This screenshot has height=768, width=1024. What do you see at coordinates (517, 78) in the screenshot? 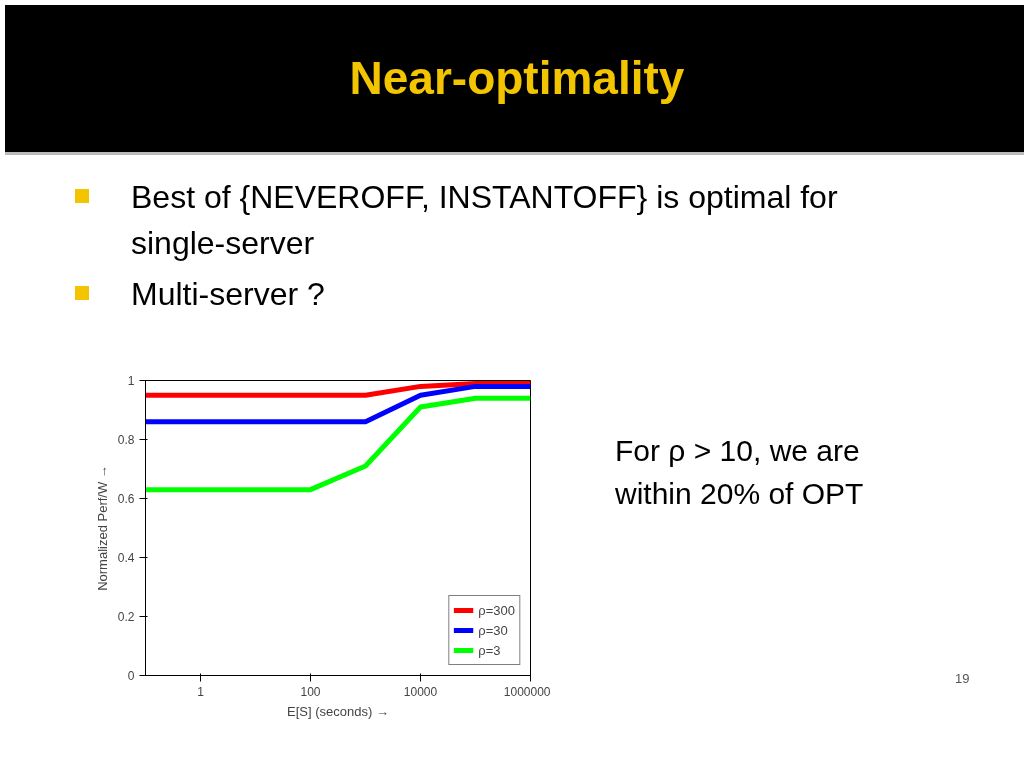
I see `chart-title: Near-optimality` at bounding box center [517, 78].